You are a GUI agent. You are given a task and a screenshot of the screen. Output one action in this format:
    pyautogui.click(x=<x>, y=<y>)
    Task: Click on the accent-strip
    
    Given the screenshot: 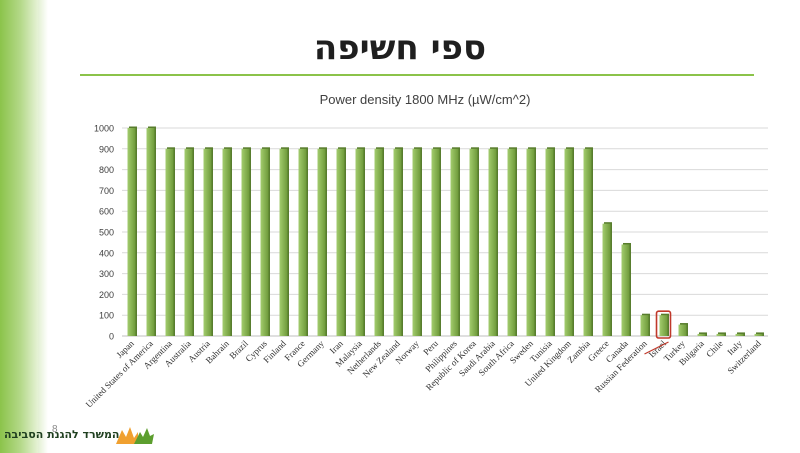 What is the action you would take?
    pyautogui.click(x=43, y=226)
    